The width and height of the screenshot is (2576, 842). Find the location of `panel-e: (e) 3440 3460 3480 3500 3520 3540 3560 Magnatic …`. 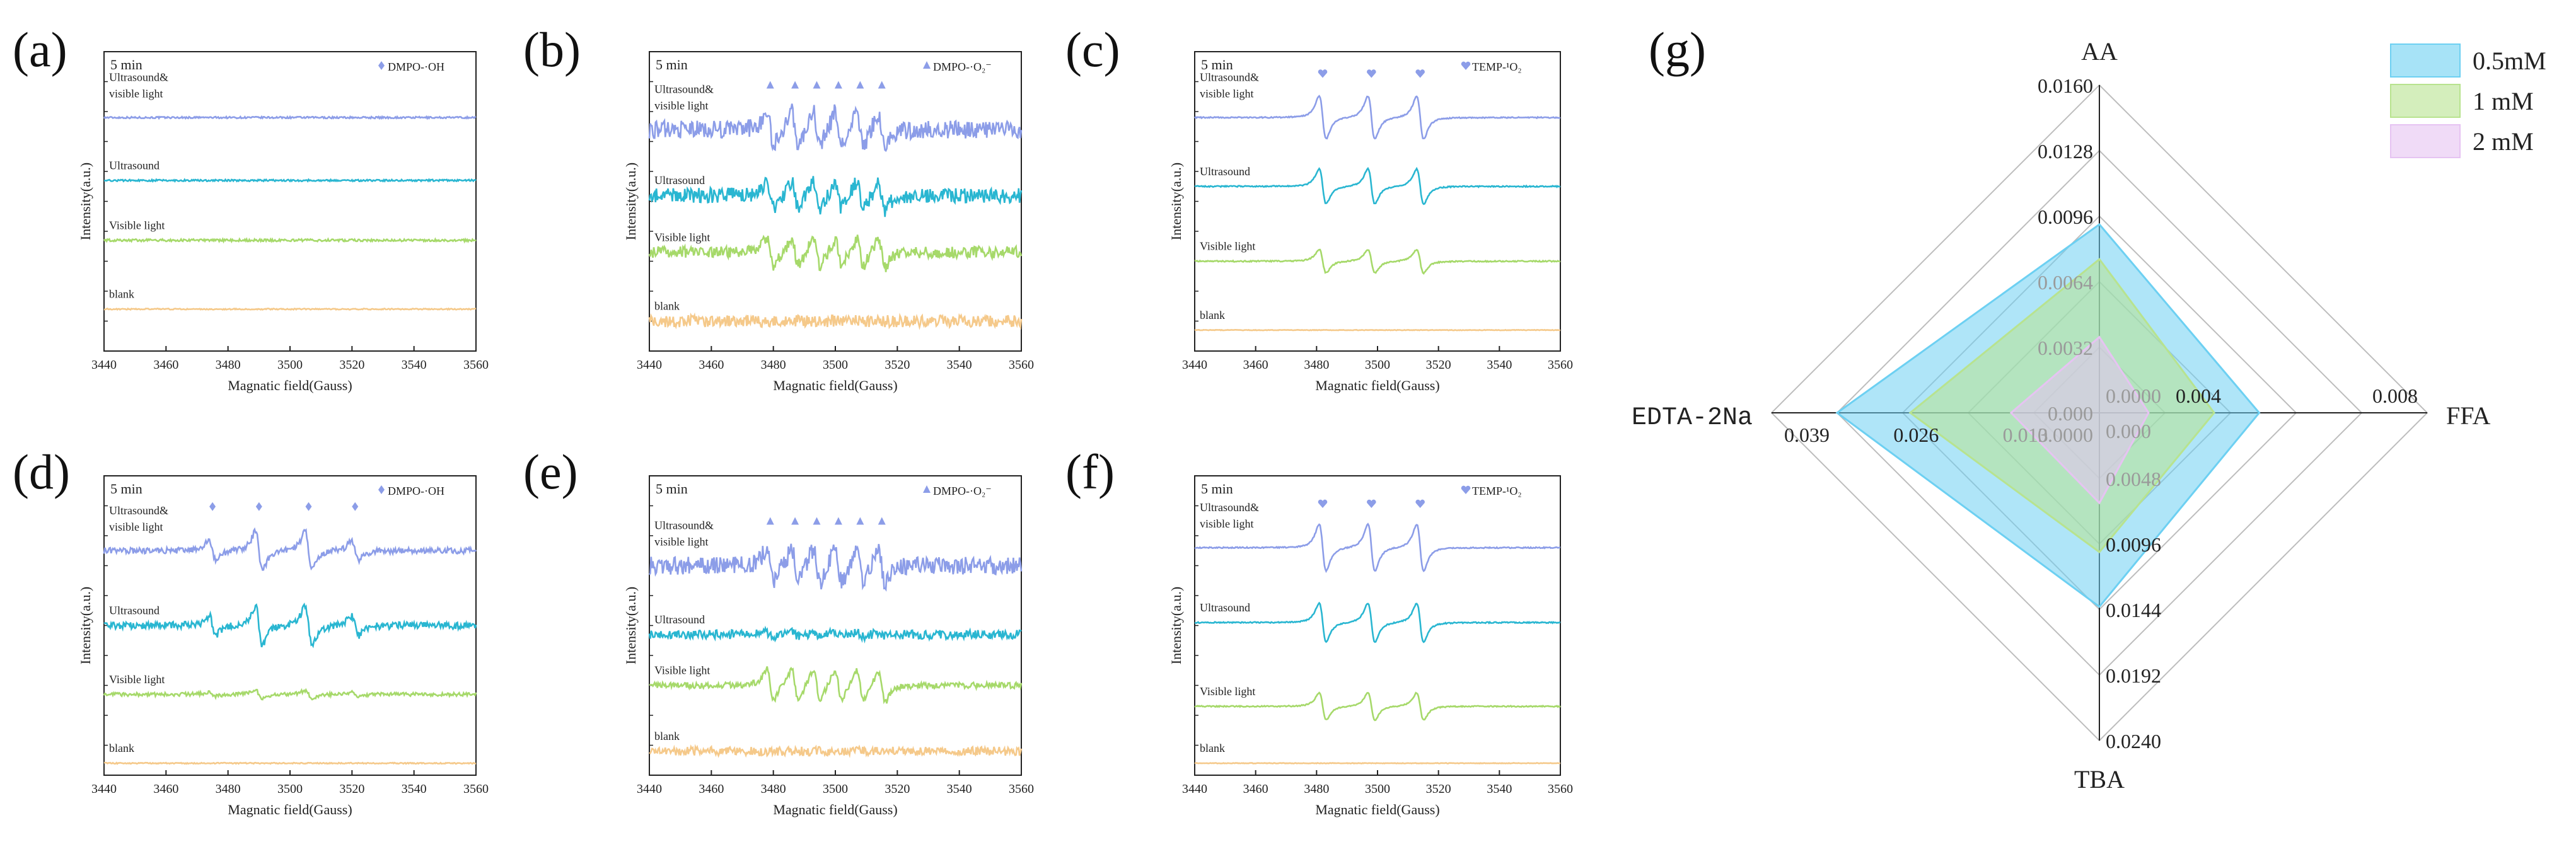

panel-e: (e) 3440 3460 3480 3500 3520 3540 3560 Magnatic … is located at coordinates (779, 630).